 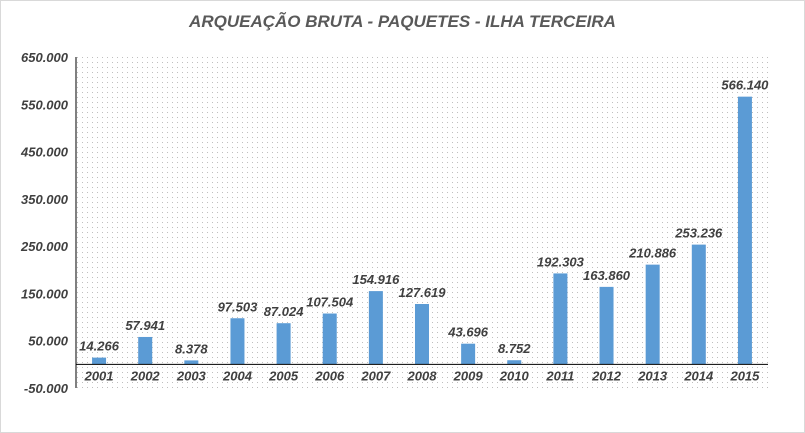 I want to click on data-label-2004: 97.503, so click(x=238, y=306).